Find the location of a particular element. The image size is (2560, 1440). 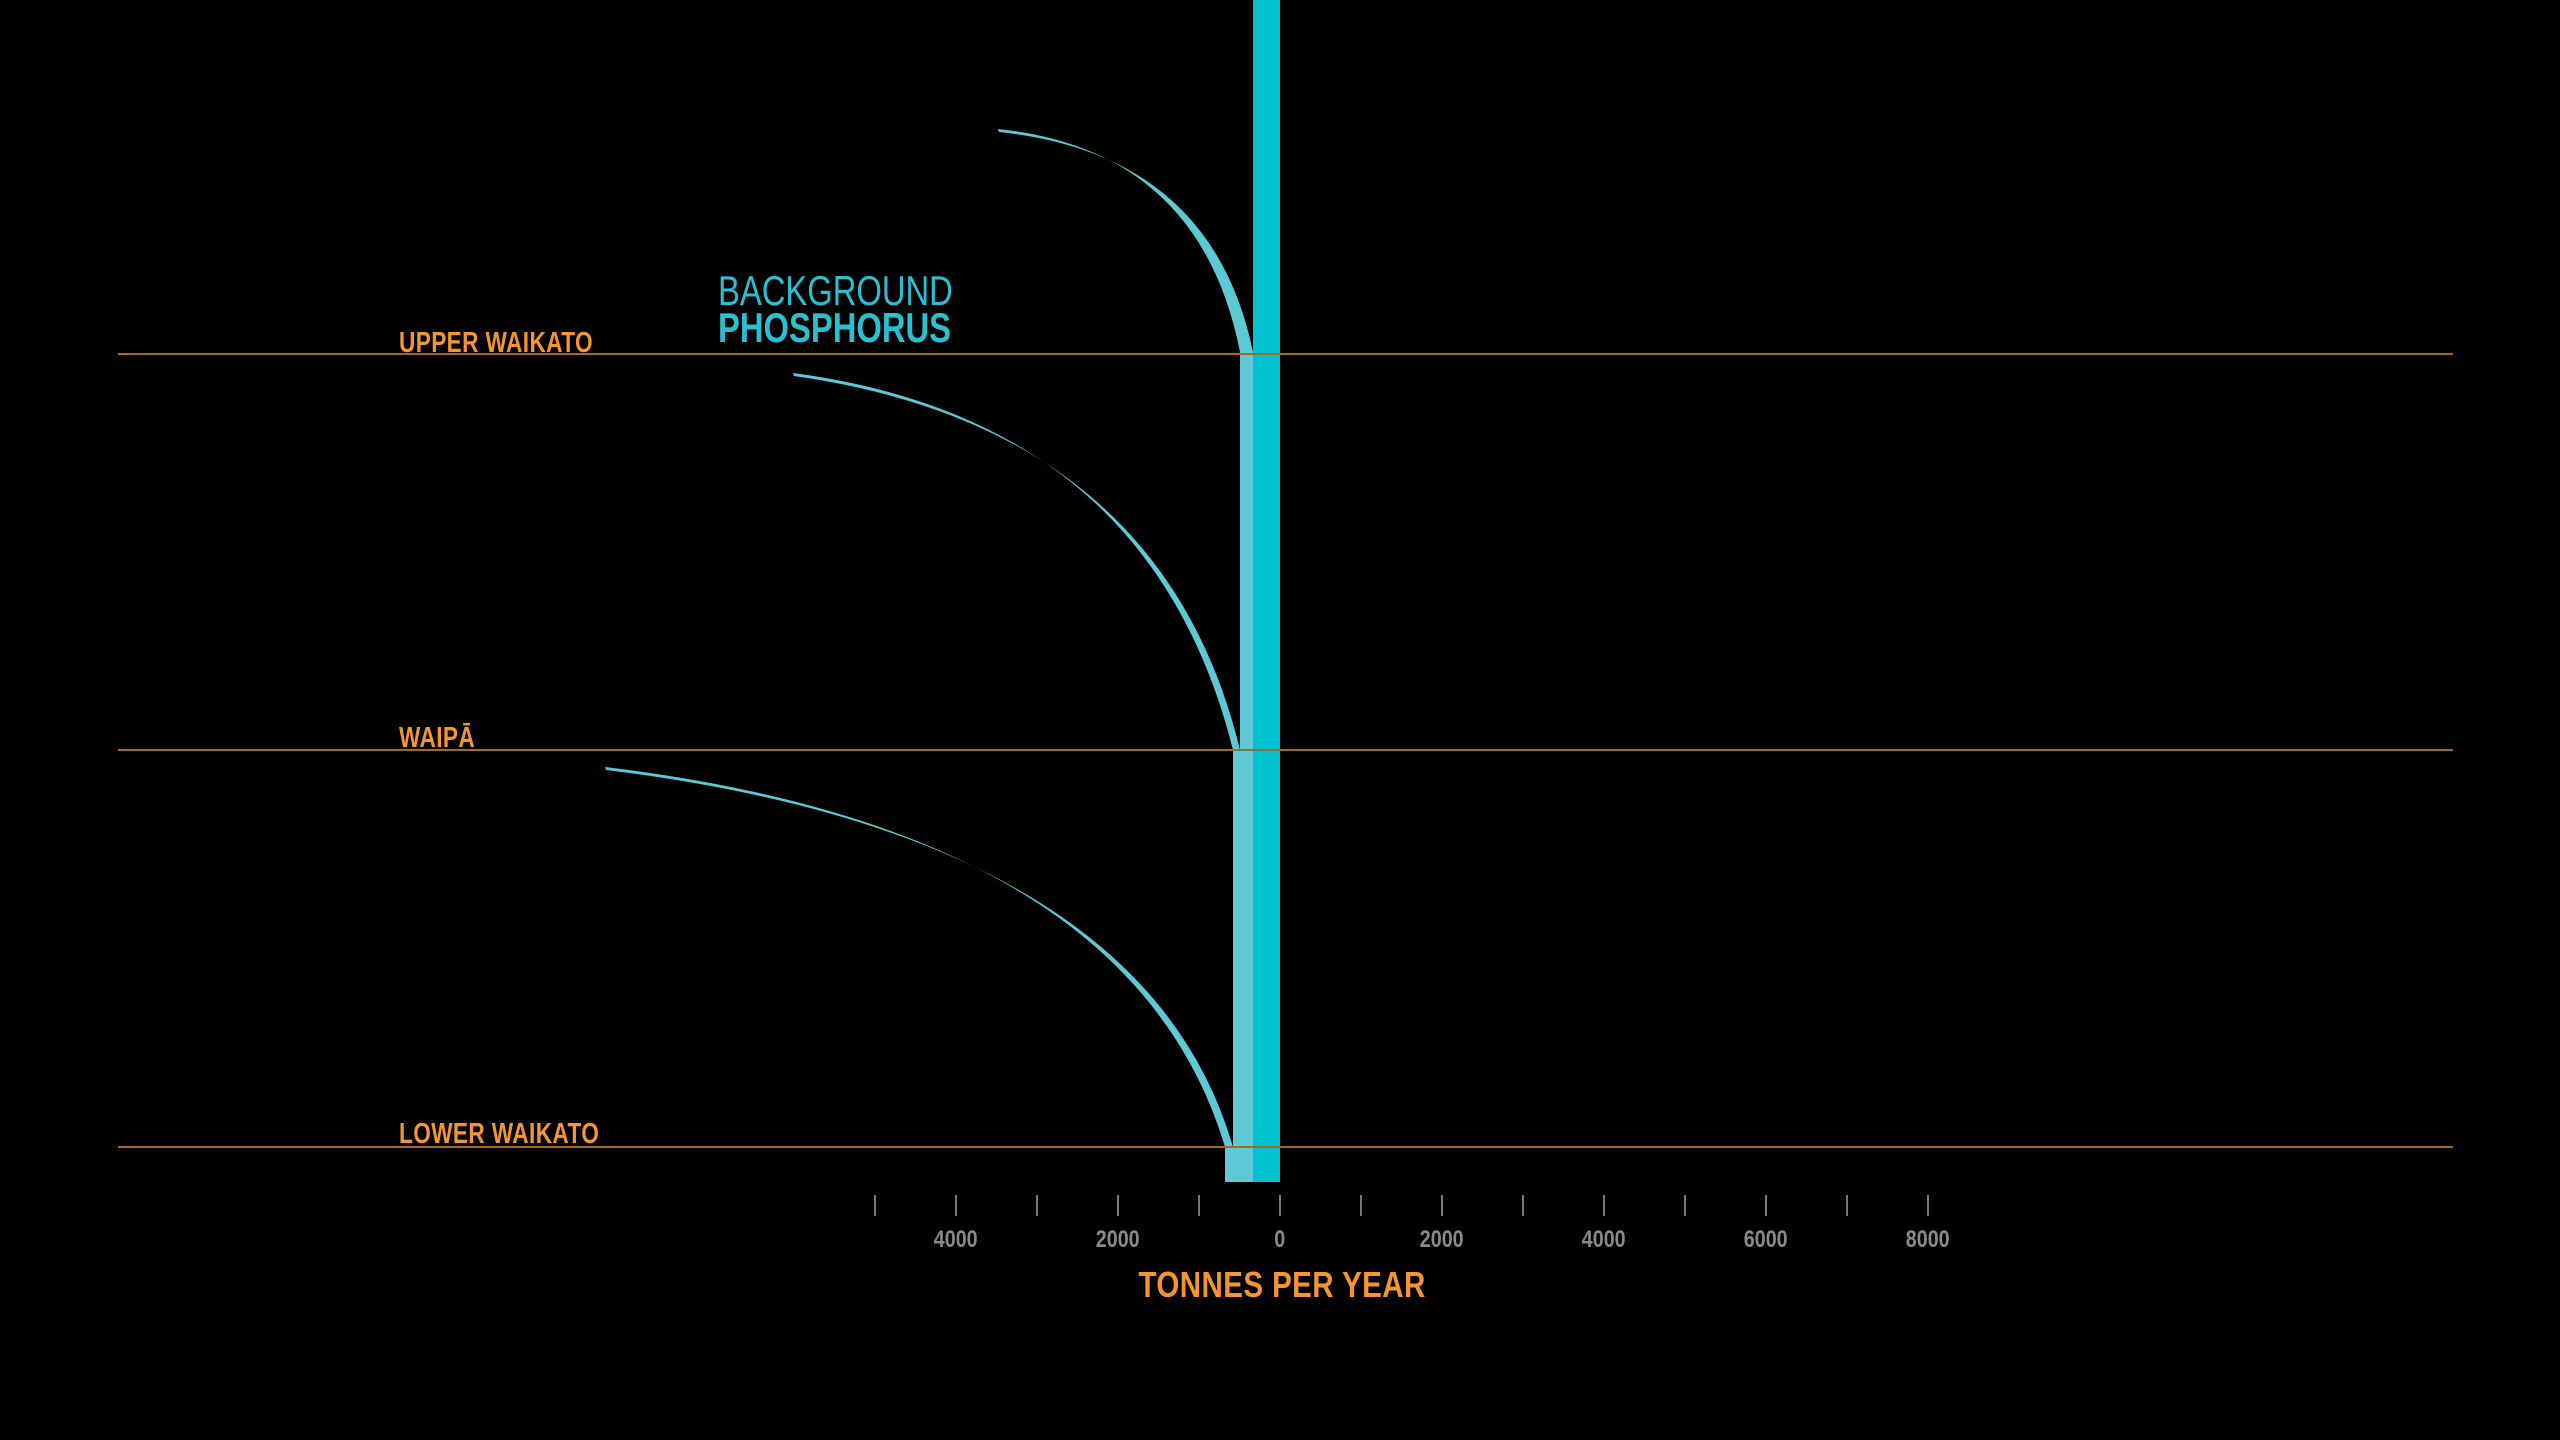

axis-title-text: TONNES PER YEAR is located at coordinates (1282, 1284).